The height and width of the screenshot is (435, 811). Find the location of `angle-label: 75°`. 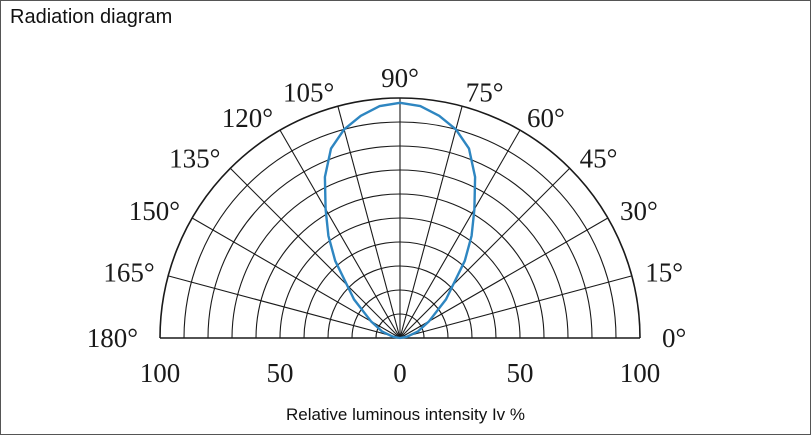

angle-label: 75° is located at coordinates (485, 93).